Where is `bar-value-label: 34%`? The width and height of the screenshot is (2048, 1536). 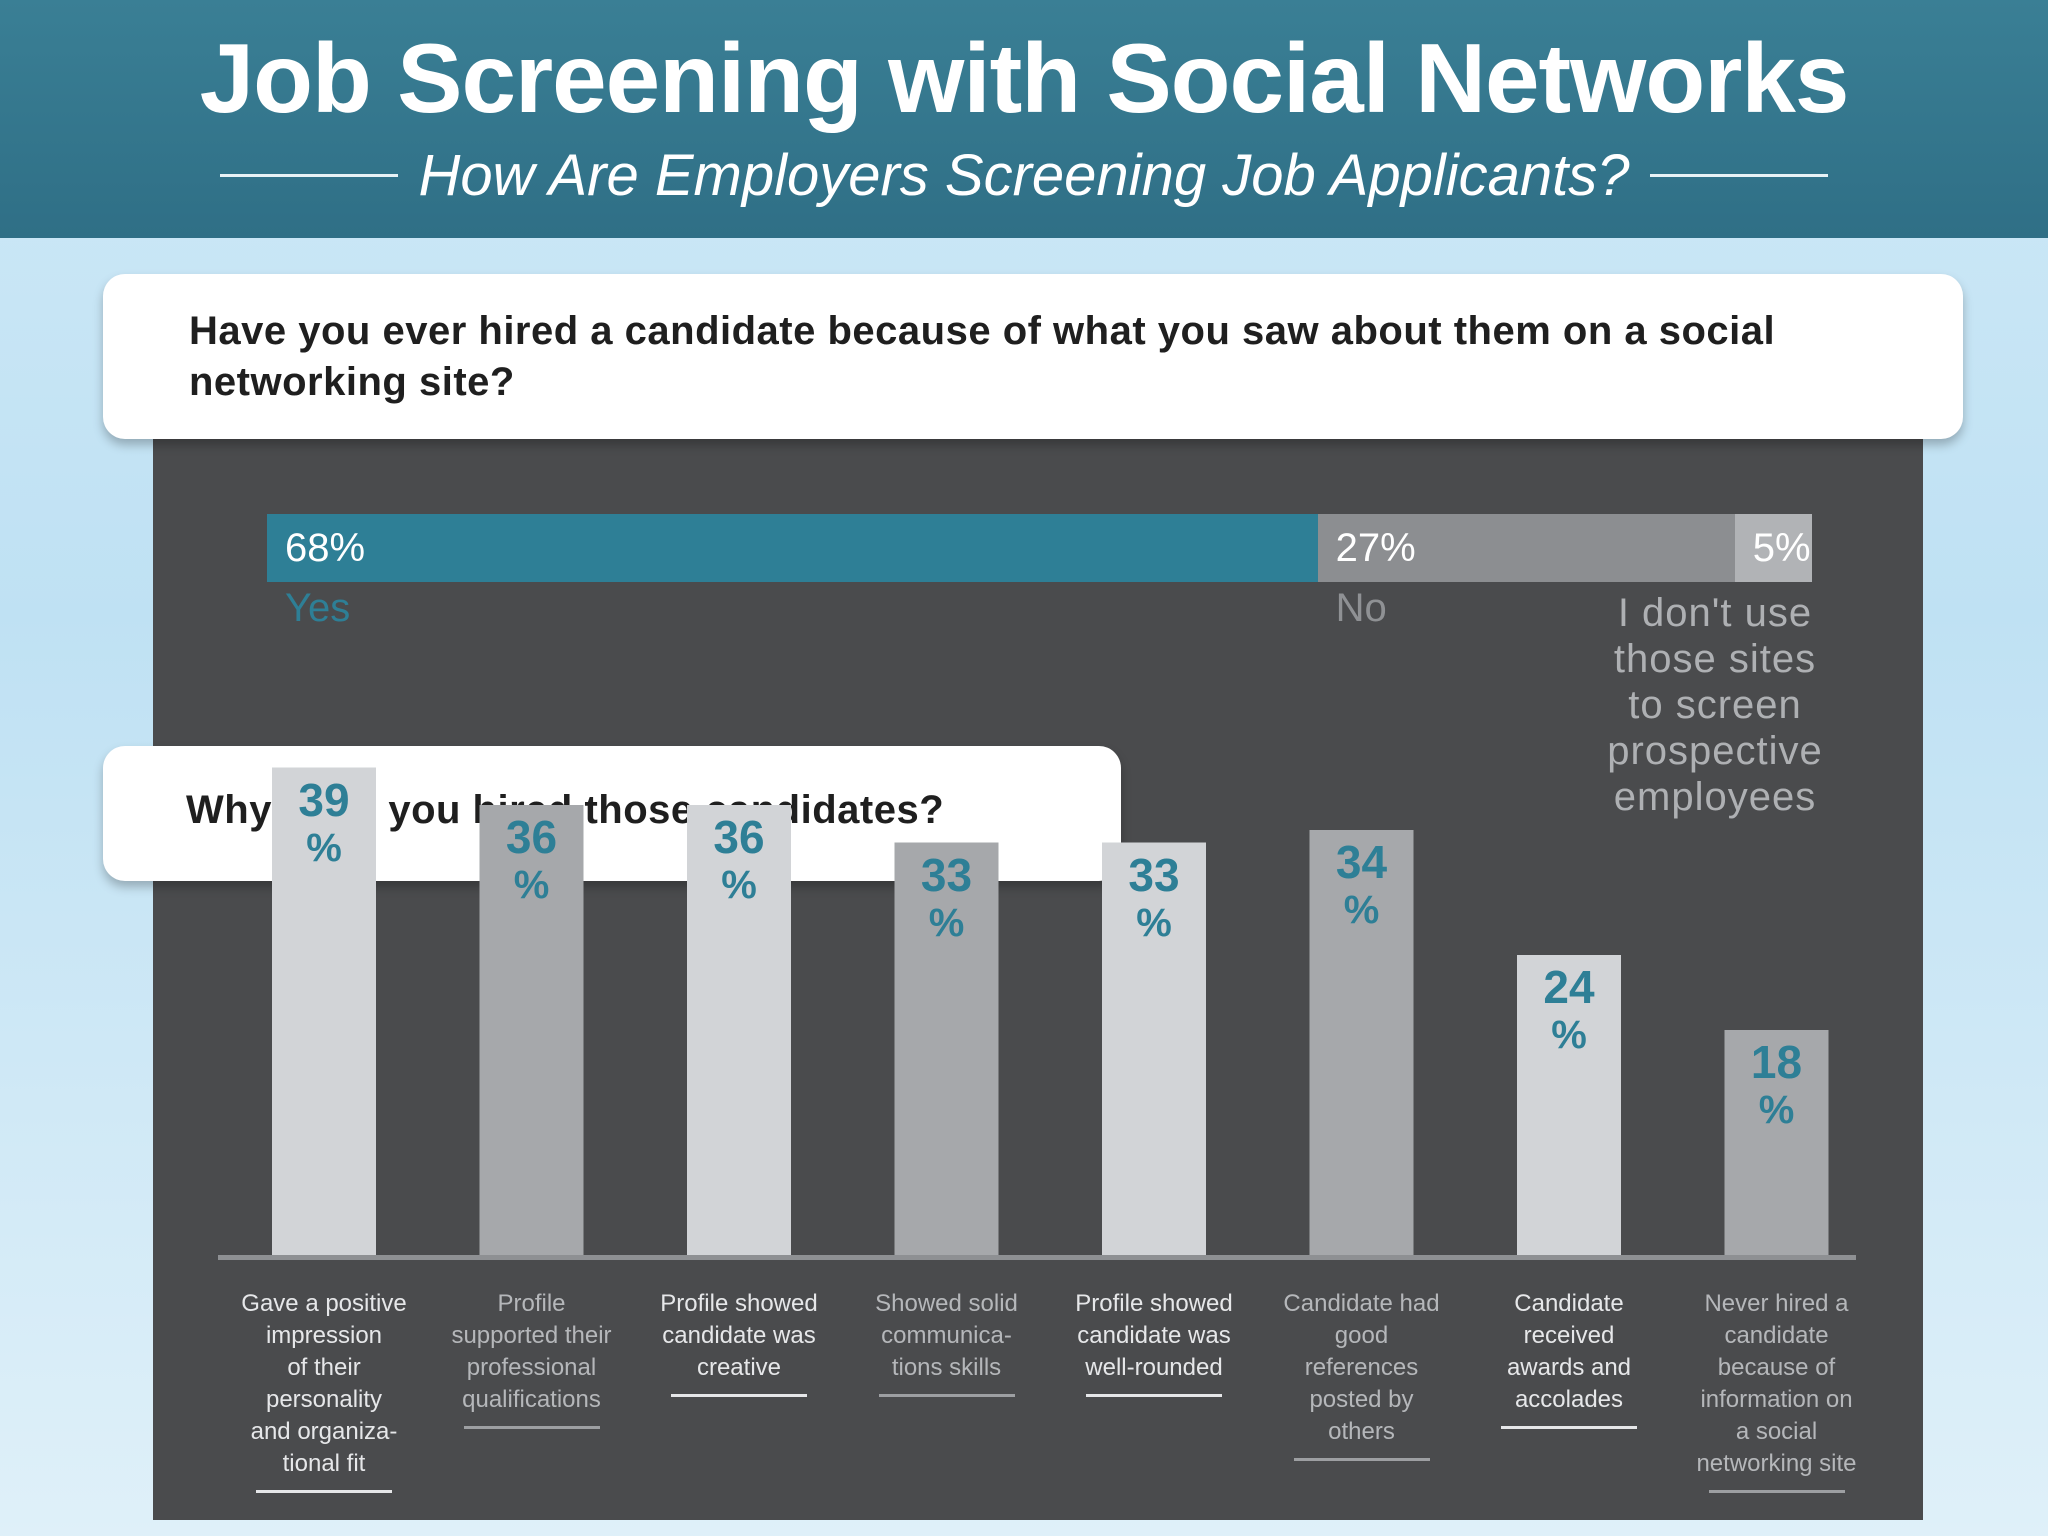
bar-value-label: 34% is located at coordinates (1362, 886).